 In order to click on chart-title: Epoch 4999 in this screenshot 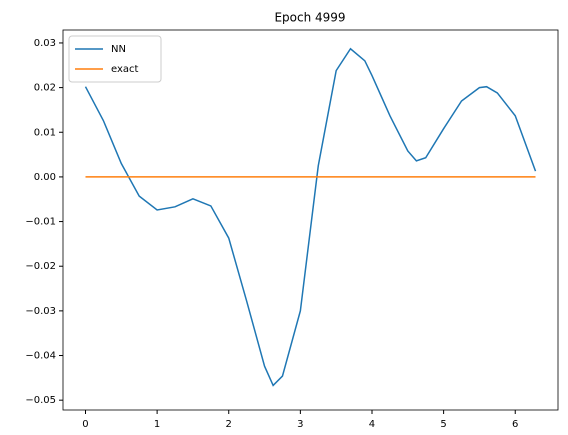, I will do `click(309, 18)`.